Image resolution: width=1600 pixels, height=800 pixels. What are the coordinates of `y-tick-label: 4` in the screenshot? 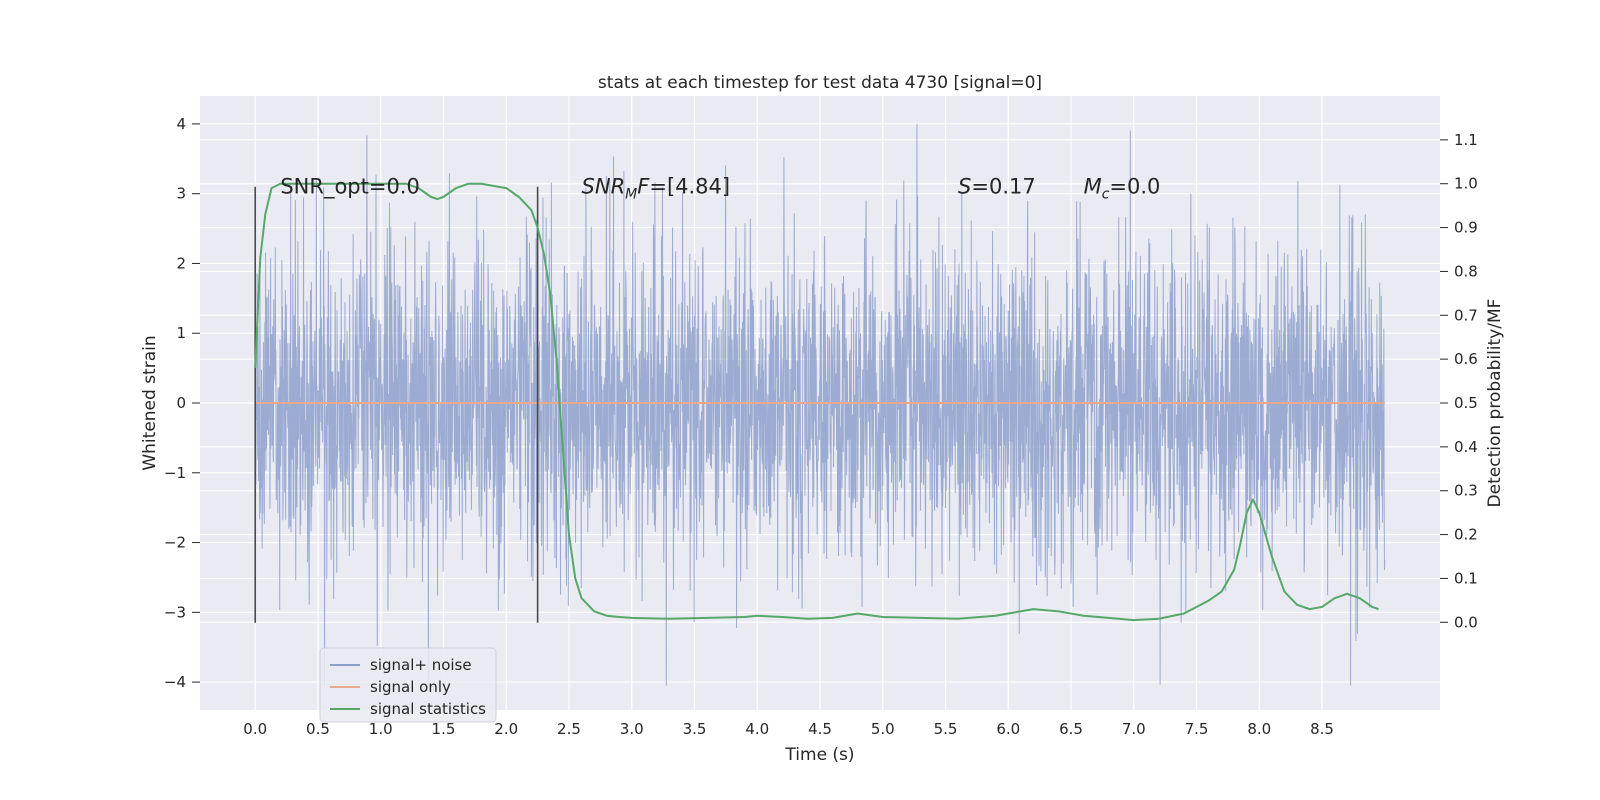 It's located at (181, 124).